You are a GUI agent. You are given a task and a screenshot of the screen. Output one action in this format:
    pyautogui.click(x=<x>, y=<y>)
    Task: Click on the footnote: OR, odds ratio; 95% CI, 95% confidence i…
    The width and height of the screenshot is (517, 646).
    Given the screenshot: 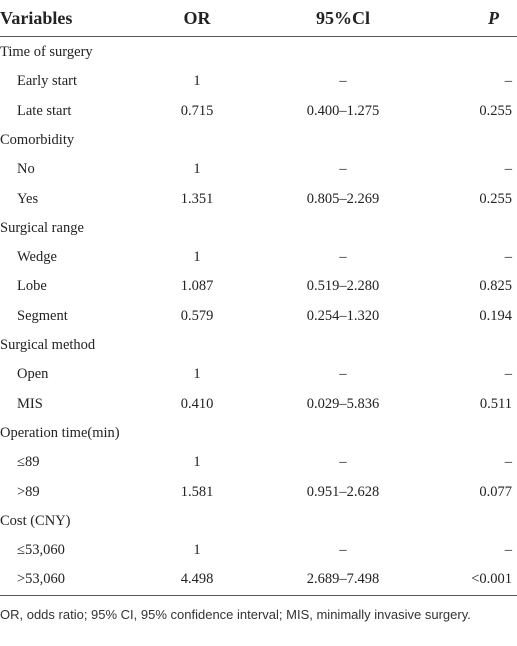 What is the action you would take?
    pyautogui.click(x=235, y=614)
    